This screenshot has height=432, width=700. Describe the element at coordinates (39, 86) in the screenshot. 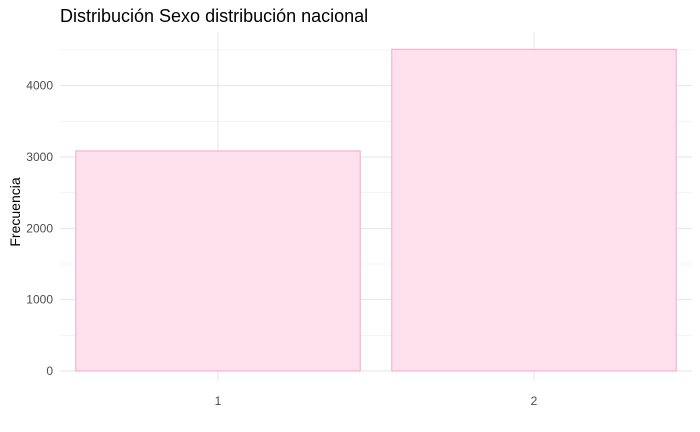

I see `y-tick-label: 4000` at that location.